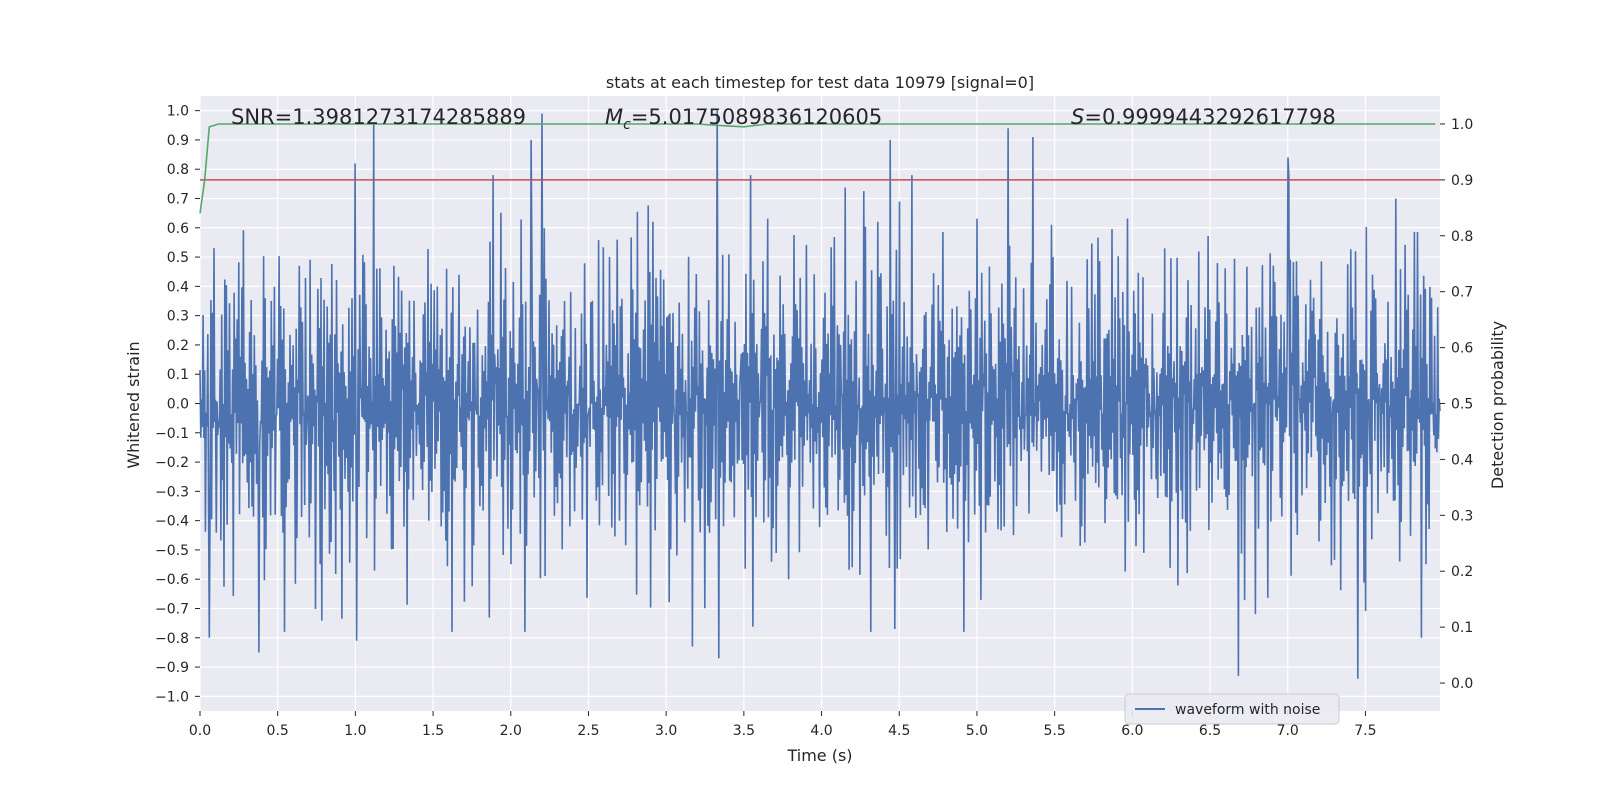 The width and height of the screenshot is (1600, 800). I want to click on x-tick-label: 7.0, so click(1288, 731).